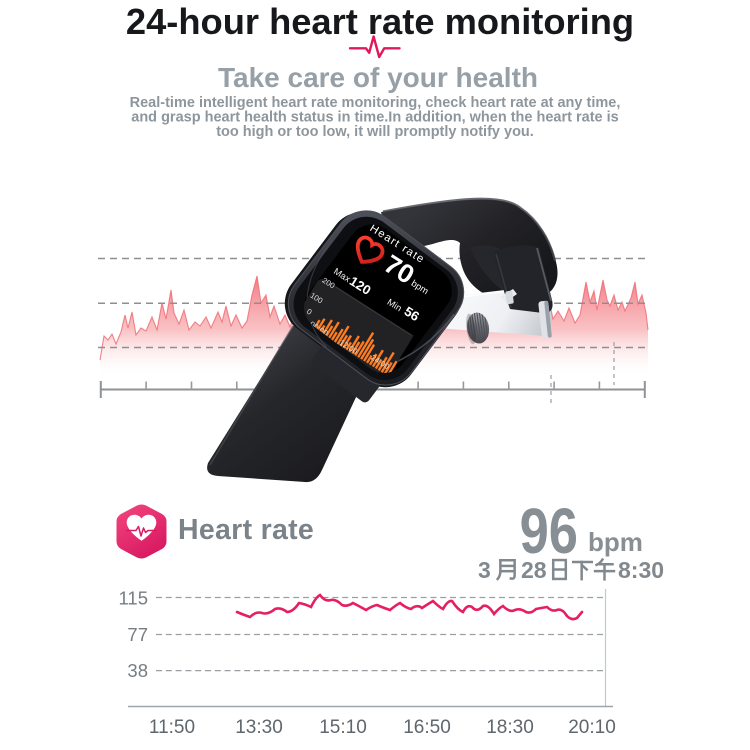  What do you see at coordinates (172, 727) in the screenshot?
I see `svg-text: 11:50` at bounding box center [172, 727].